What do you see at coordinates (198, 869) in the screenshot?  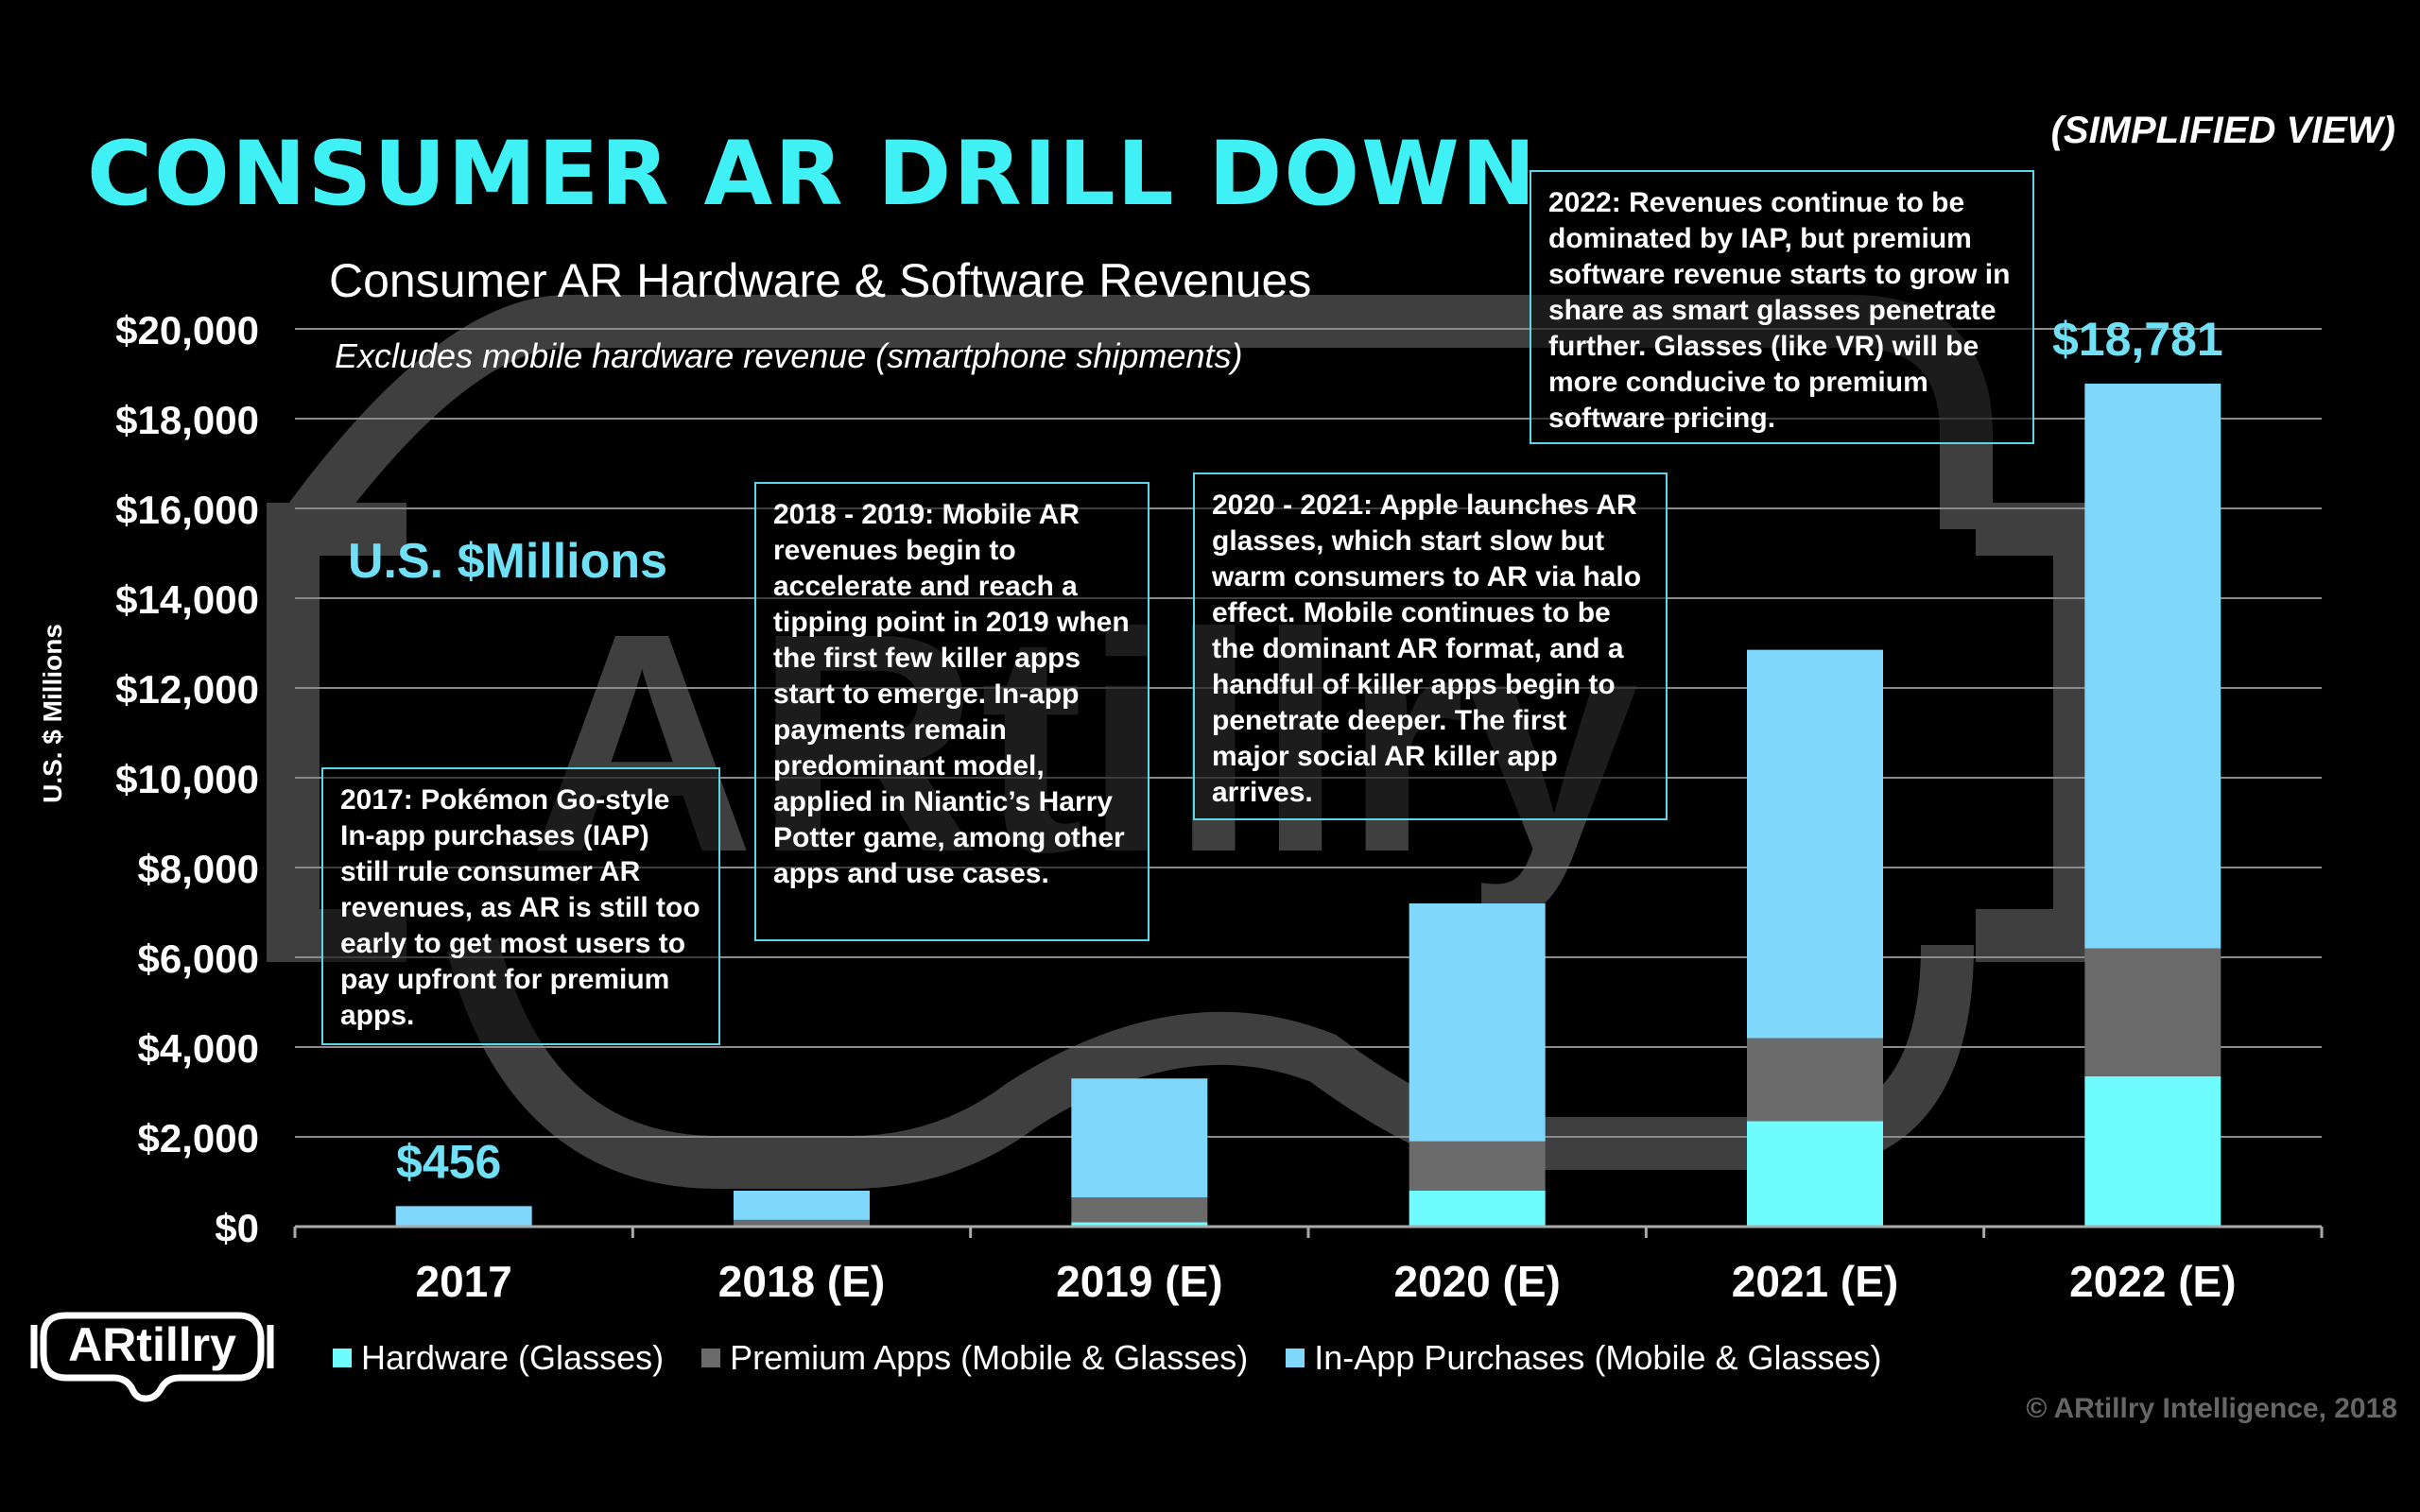 I see `y-tick-label: $8,000` at bounding box center [198, 869].